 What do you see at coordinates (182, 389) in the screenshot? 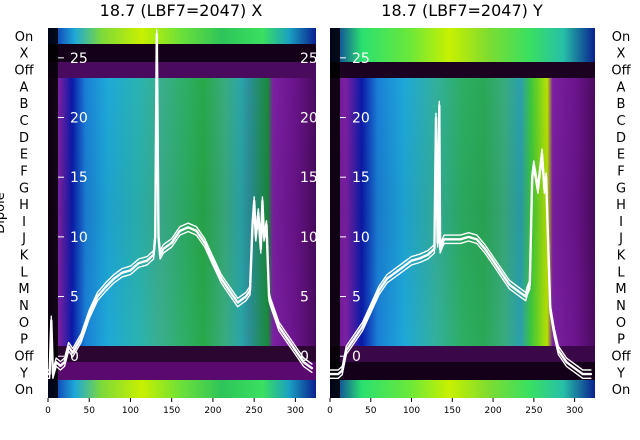
I see `left-strip-bottom-on` at bounding box center [182, 389].